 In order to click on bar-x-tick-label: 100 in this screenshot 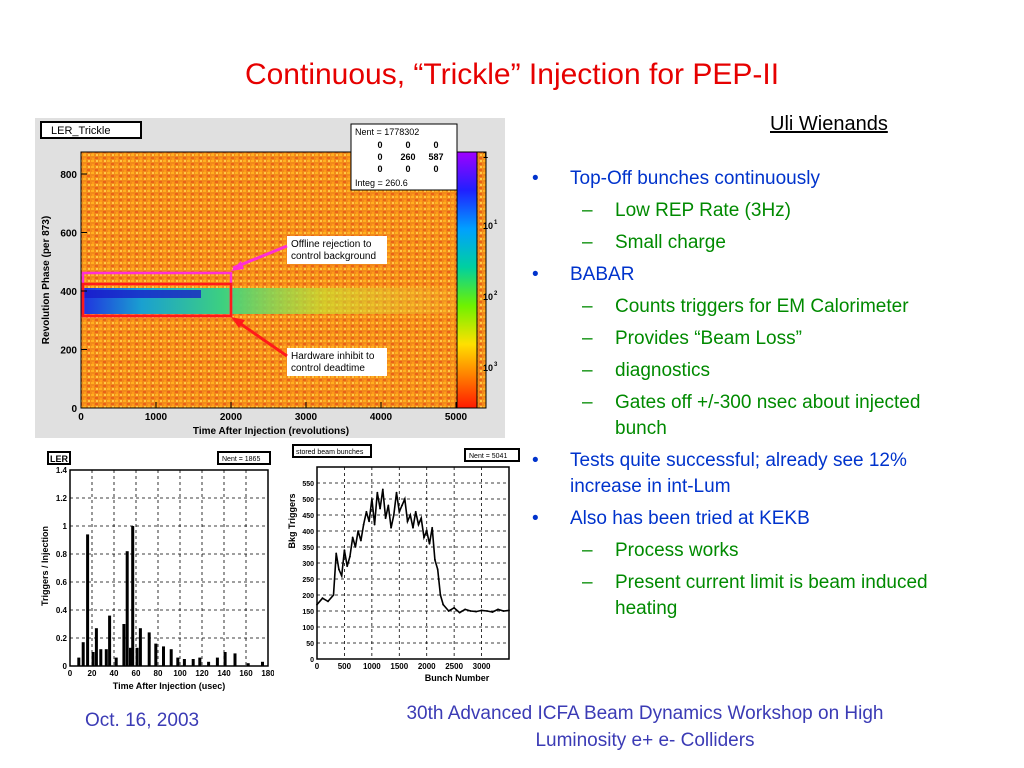, I will do `click(180, 673)`.